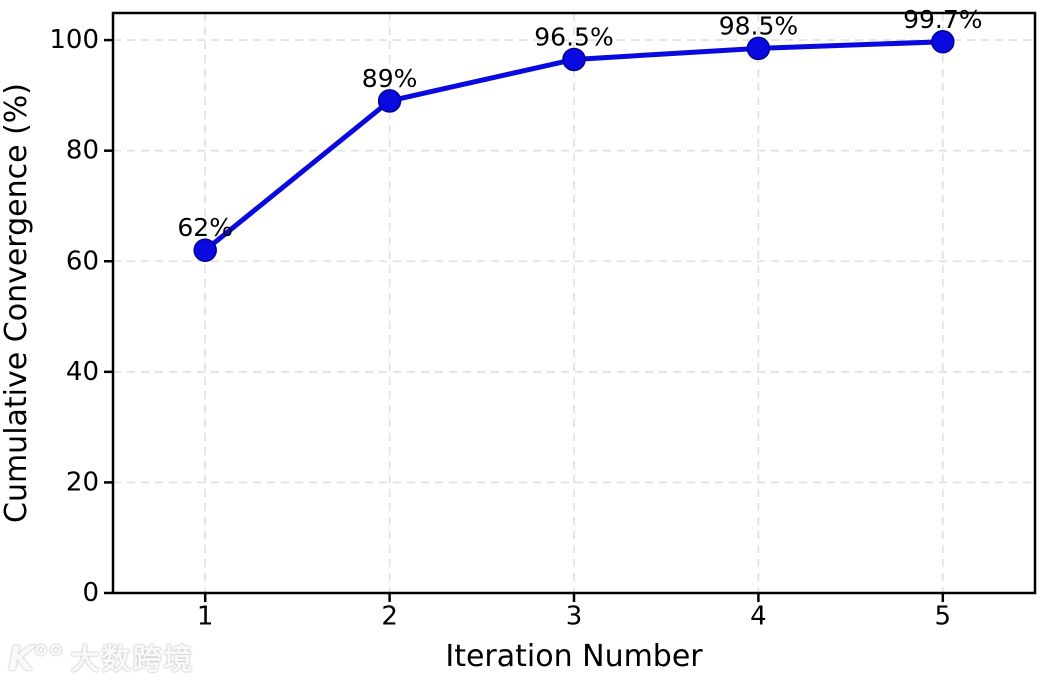  I want to click on x-axis-title: Iteration Number, so click(574, 656).